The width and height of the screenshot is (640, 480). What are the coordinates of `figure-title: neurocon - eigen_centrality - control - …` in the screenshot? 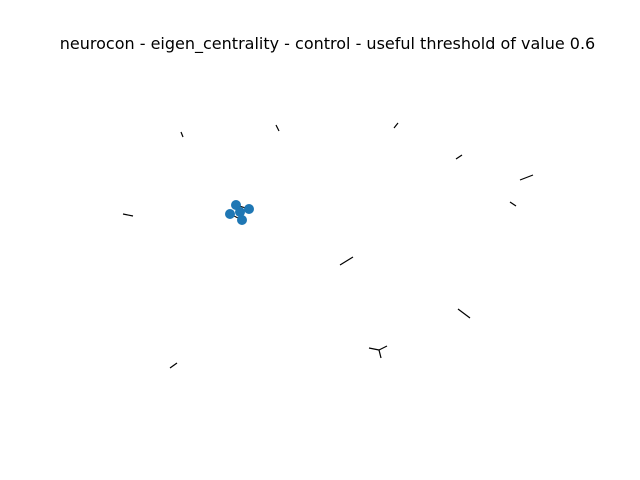 It's located at (327, 43).